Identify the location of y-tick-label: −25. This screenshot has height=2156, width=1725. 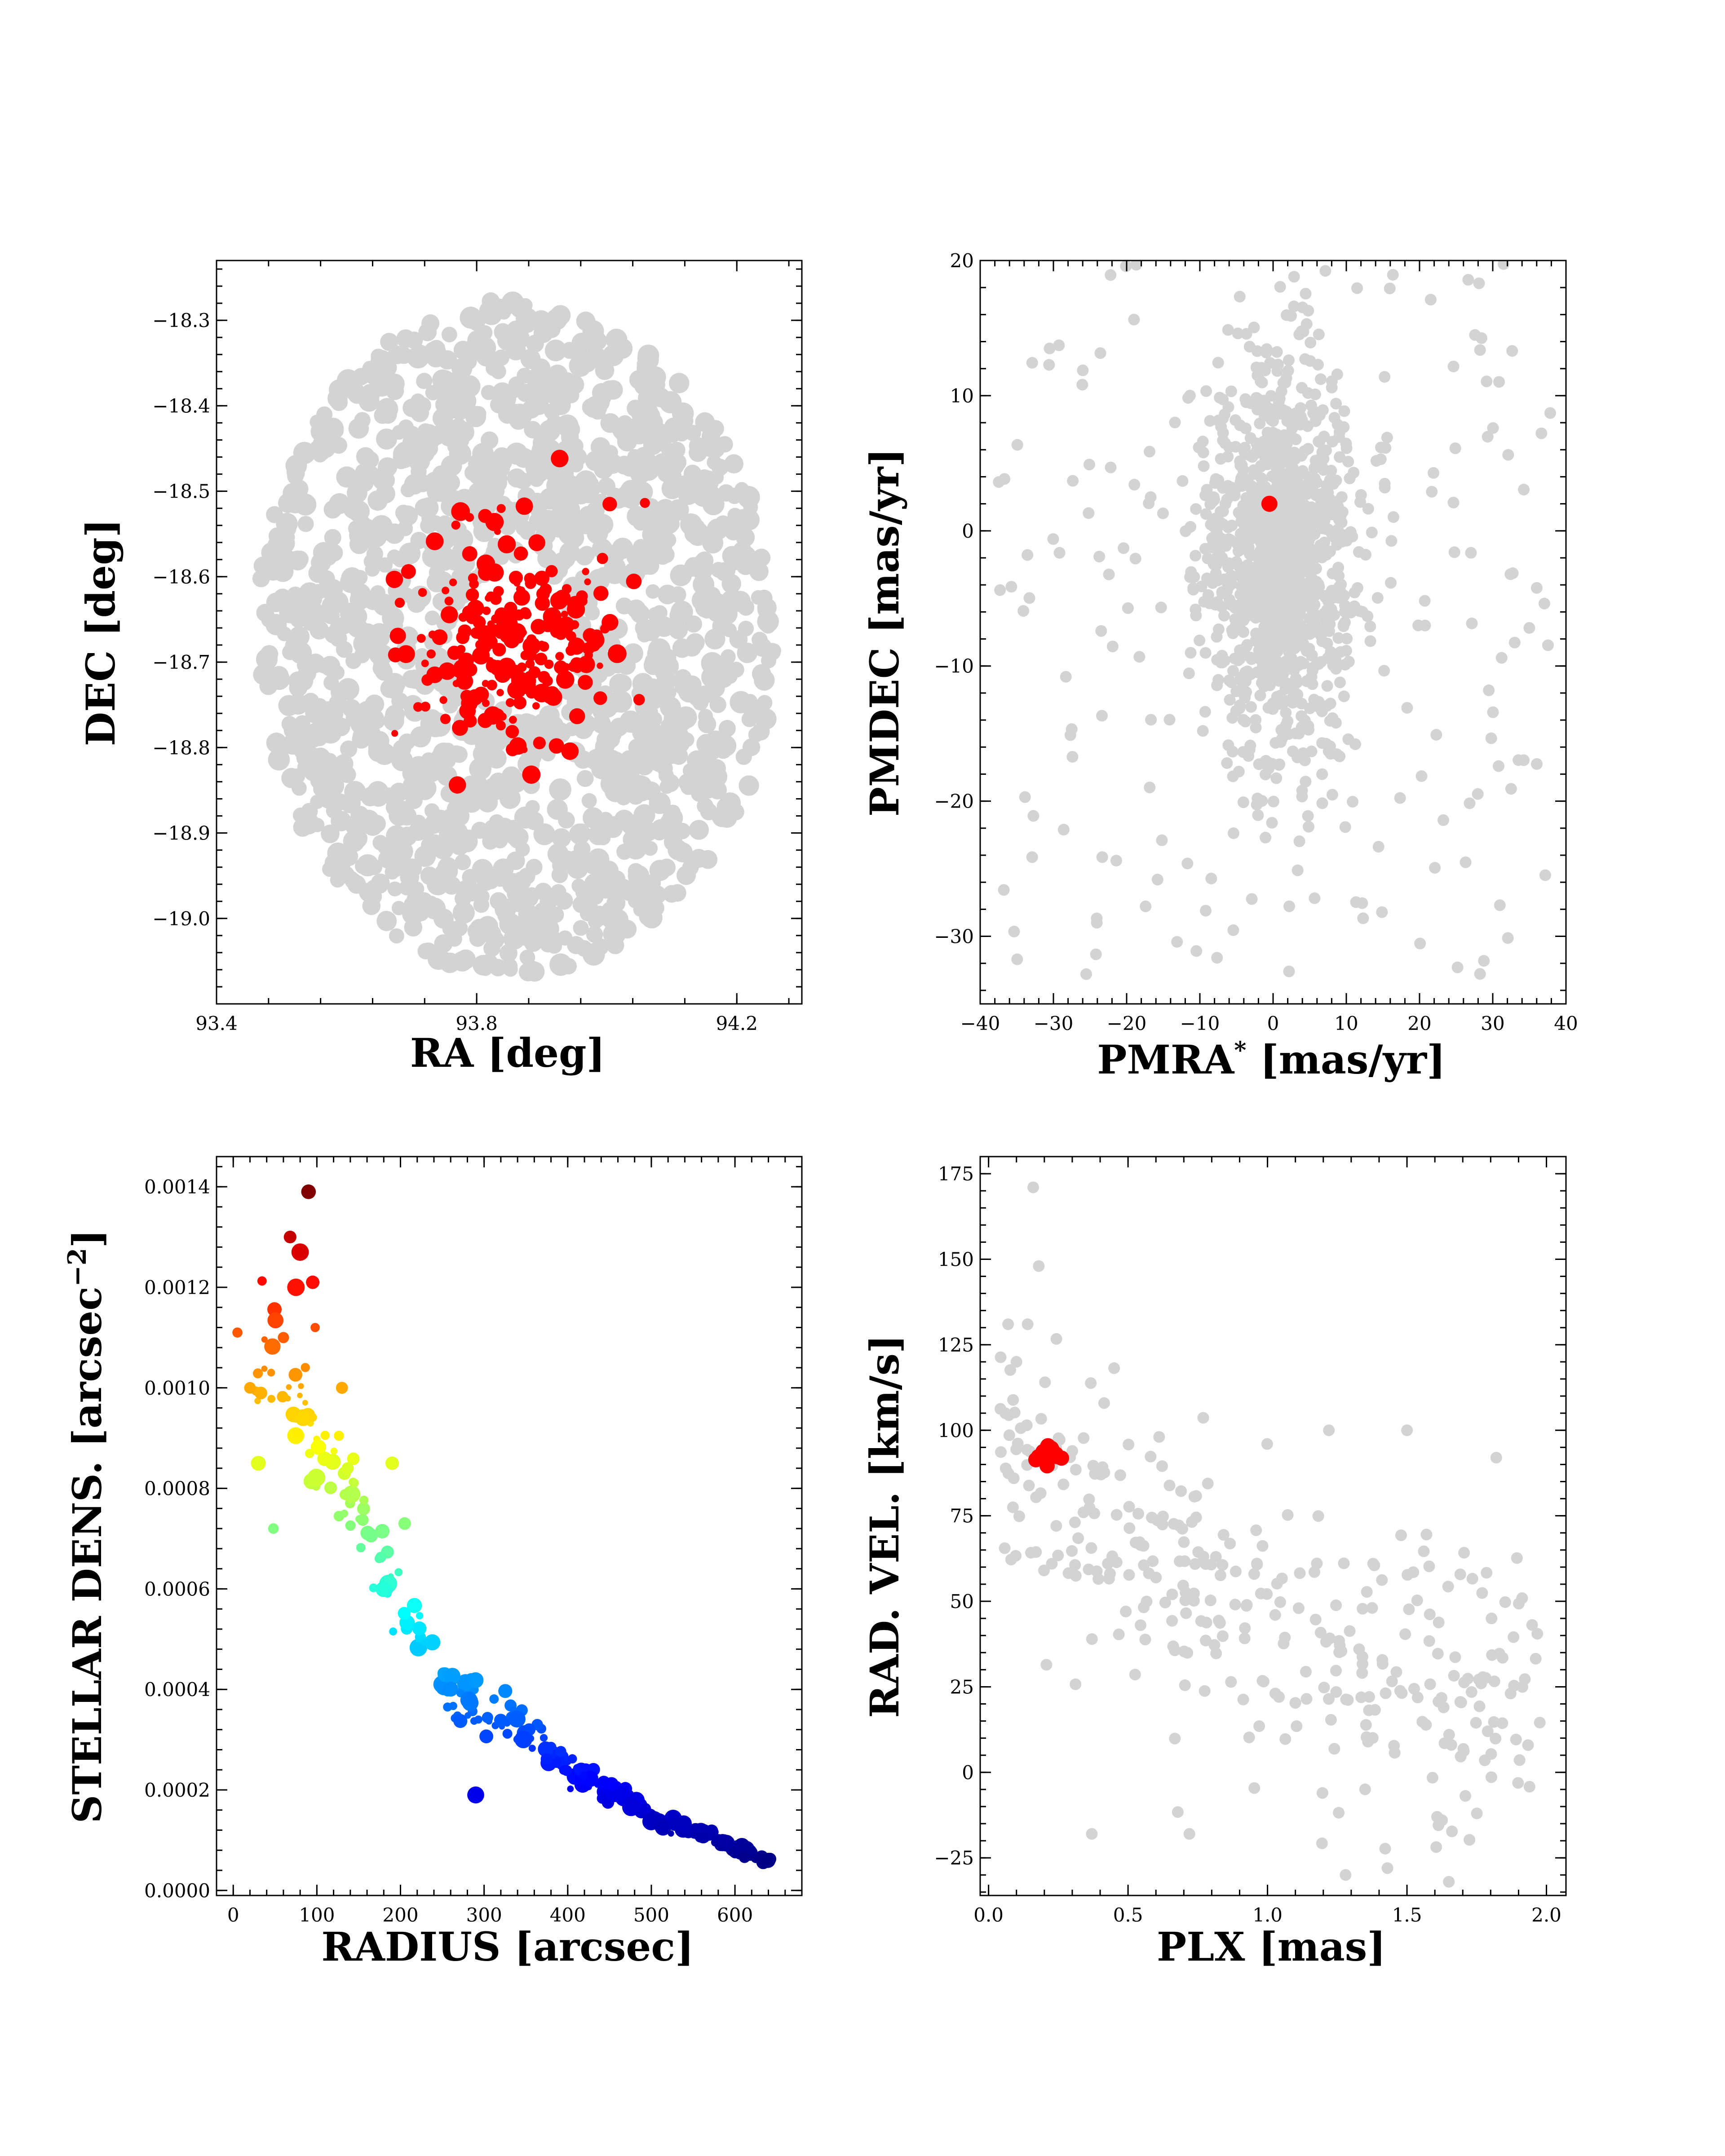
(954, 1858).